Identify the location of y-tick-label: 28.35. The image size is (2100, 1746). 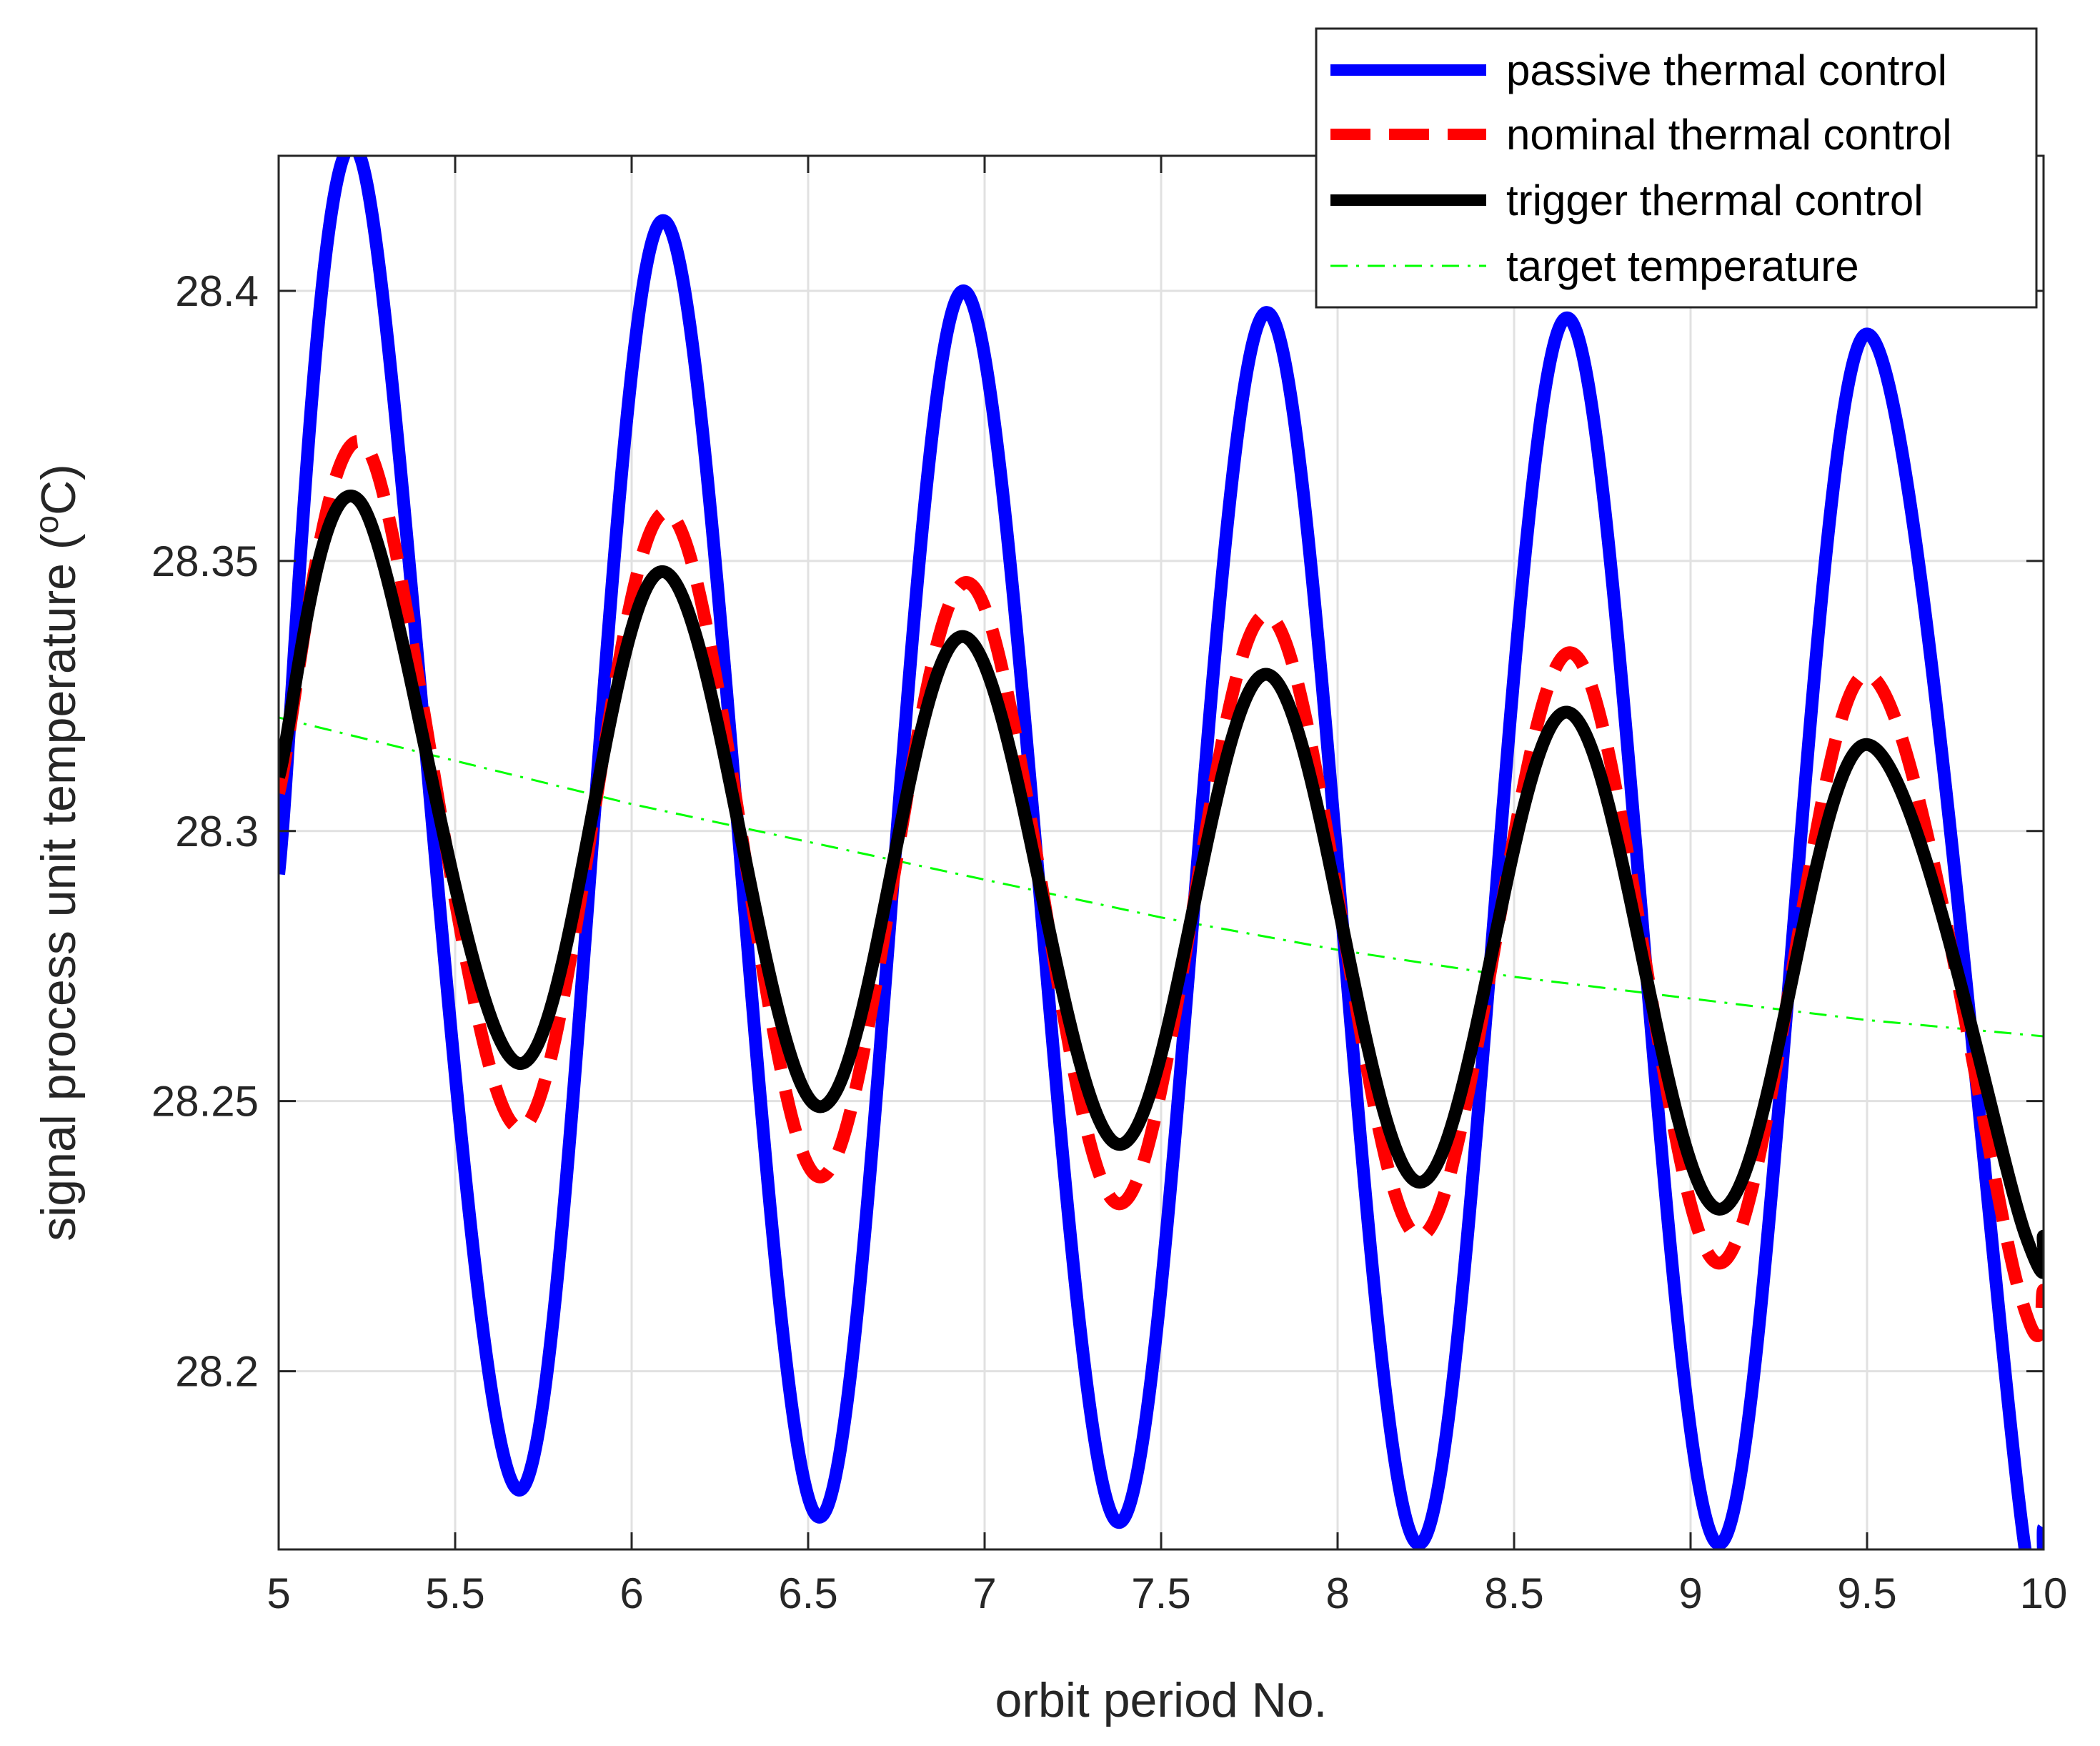
(205, 561).